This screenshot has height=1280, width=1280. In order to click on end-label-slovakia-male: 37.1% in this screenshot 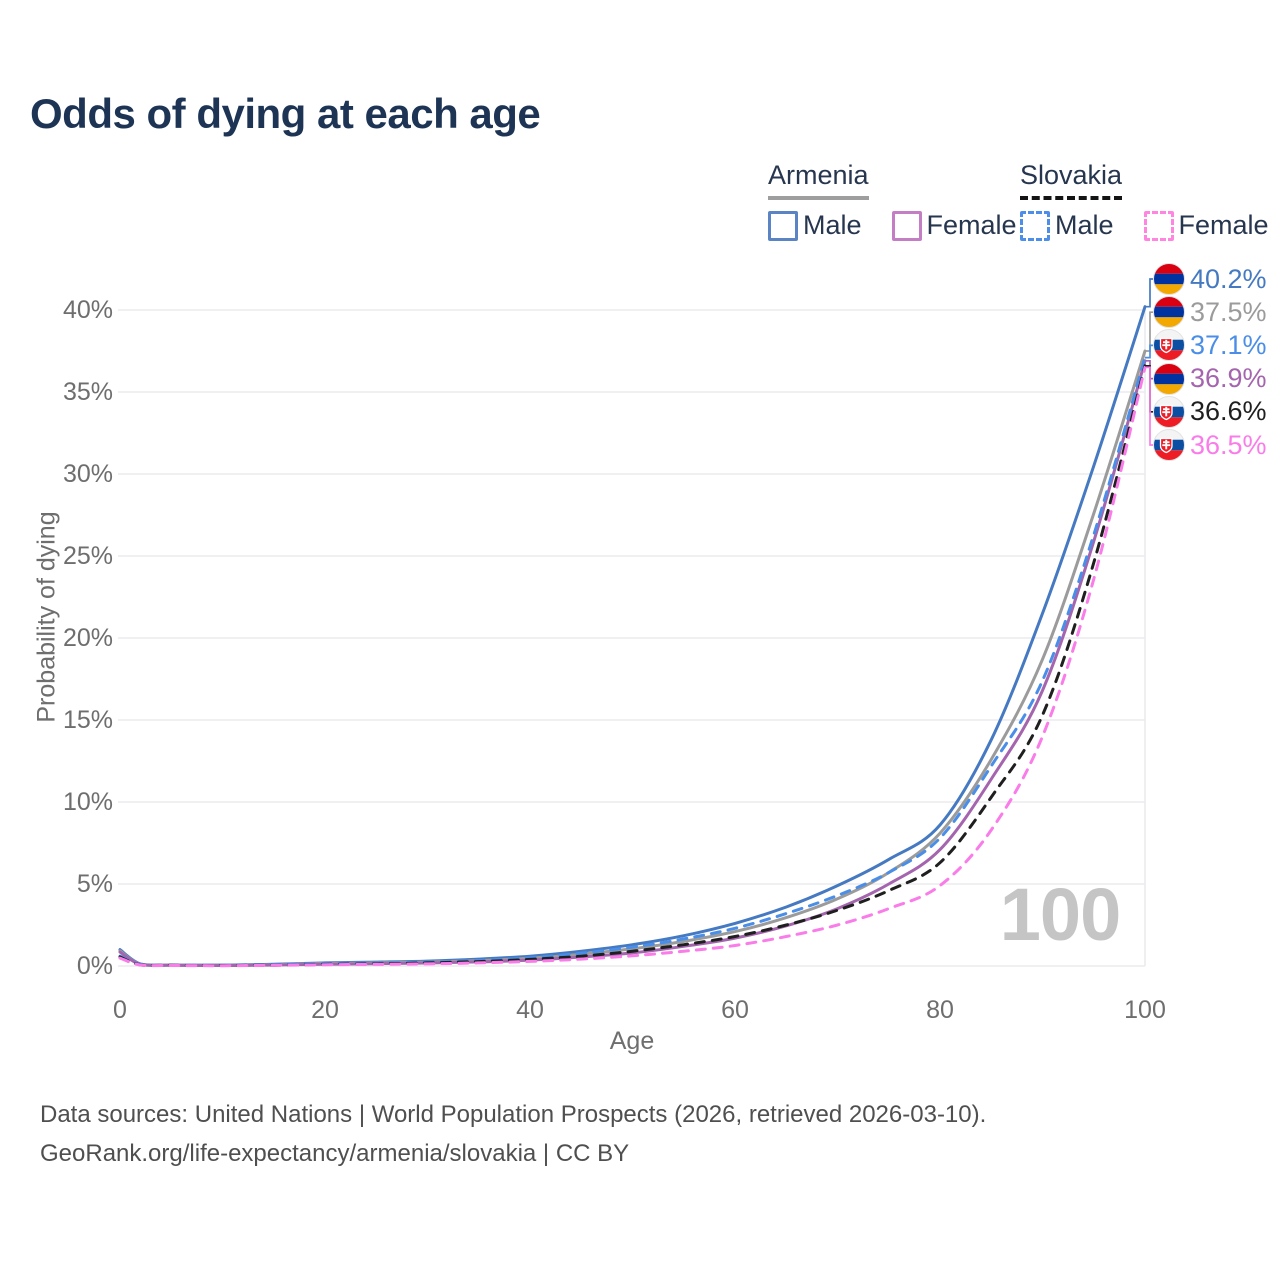, I will do `click(1210, 345)`.